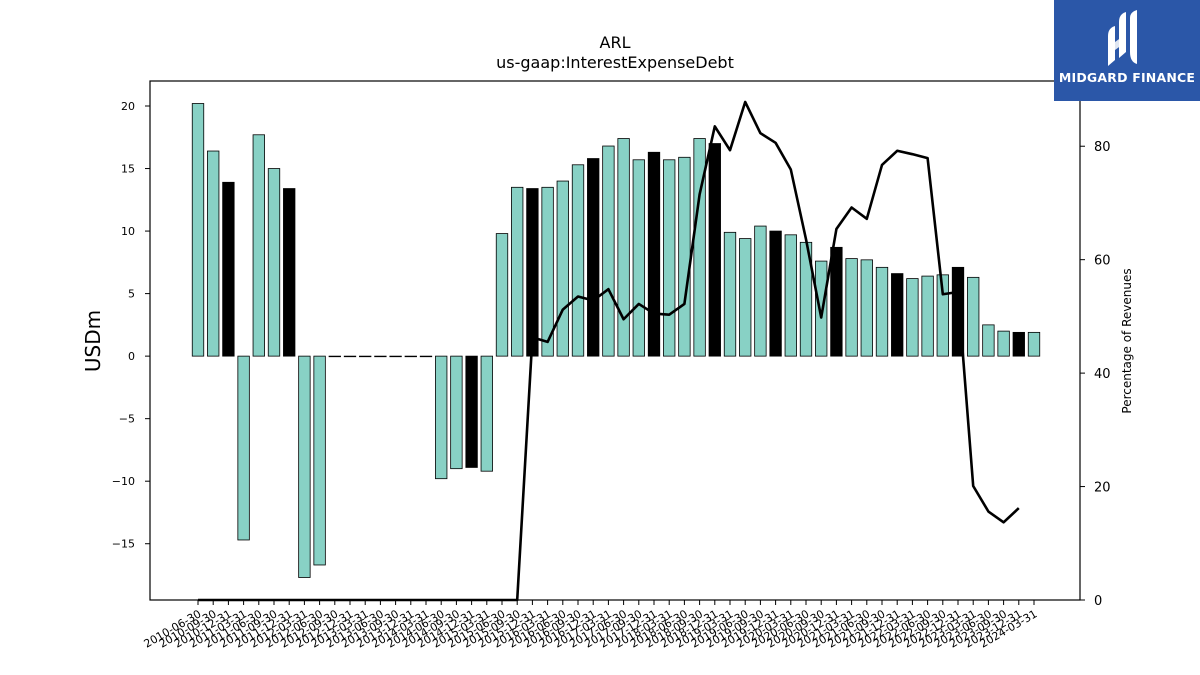 The height and width of the screenshot is (675, 1200). I want to click on y-tick-label: 0, so click(131, 356).